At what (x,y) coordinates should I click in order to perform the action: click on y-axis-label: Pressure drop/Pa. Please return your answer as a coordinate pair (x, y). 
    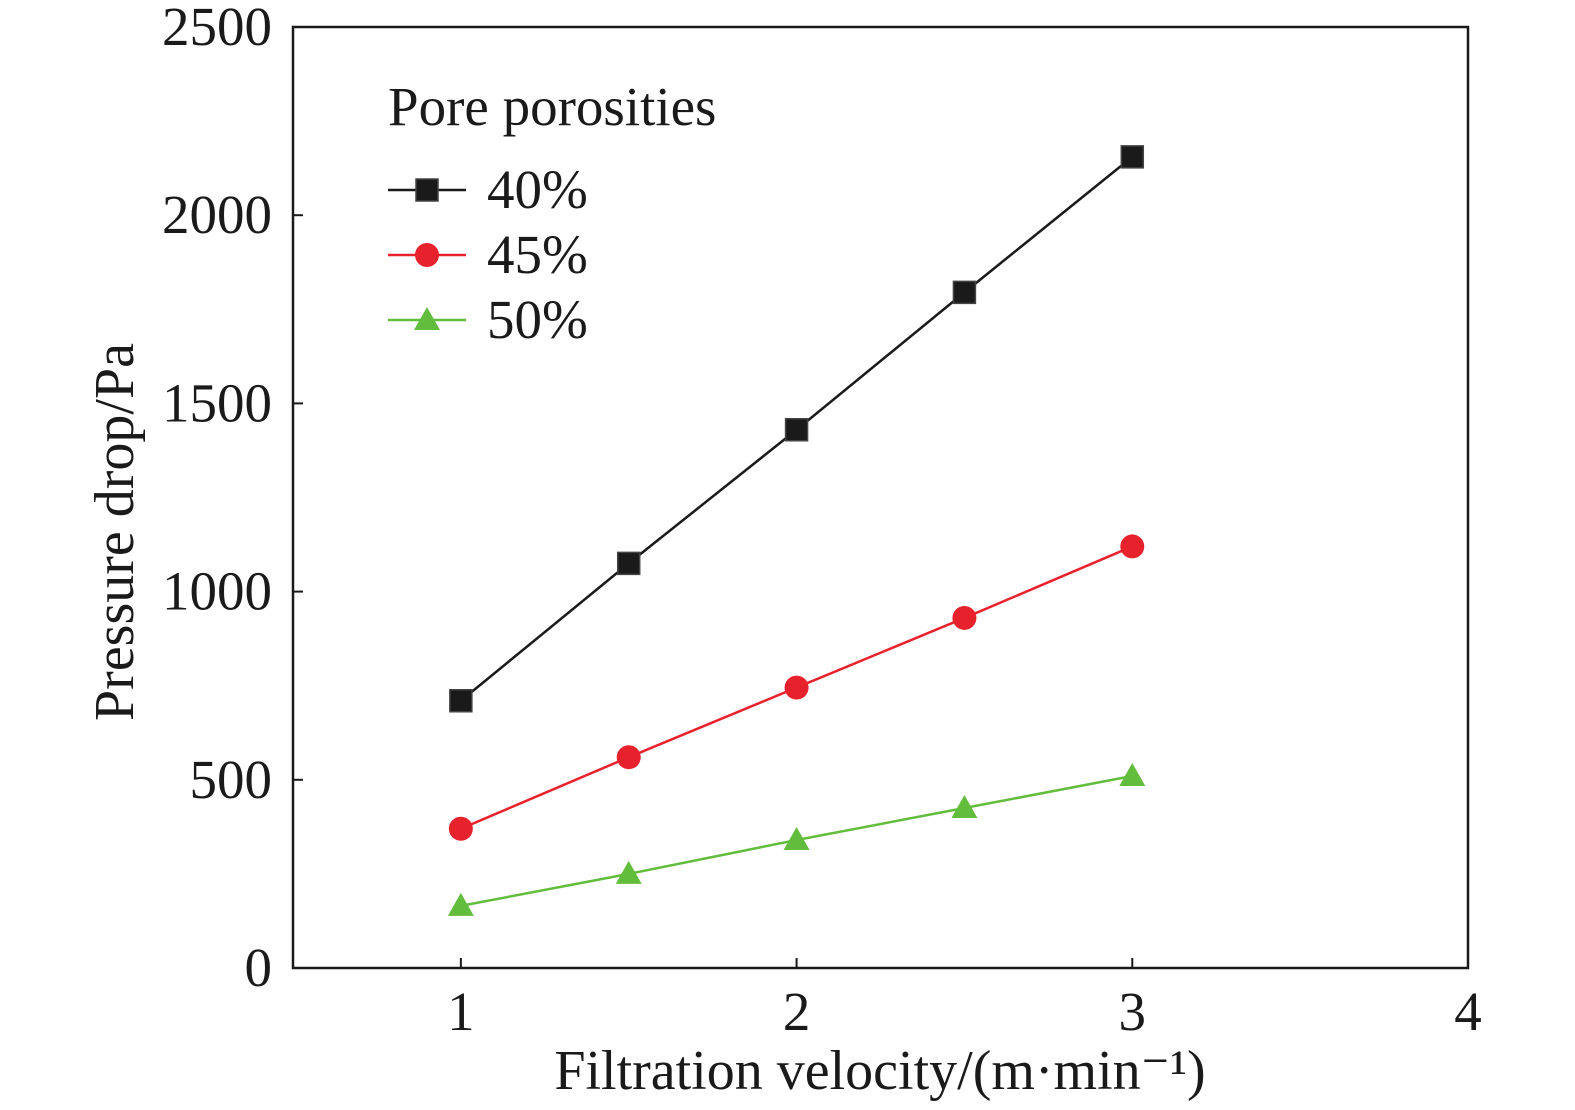
    Looking at the image, I should click on (115, 532).